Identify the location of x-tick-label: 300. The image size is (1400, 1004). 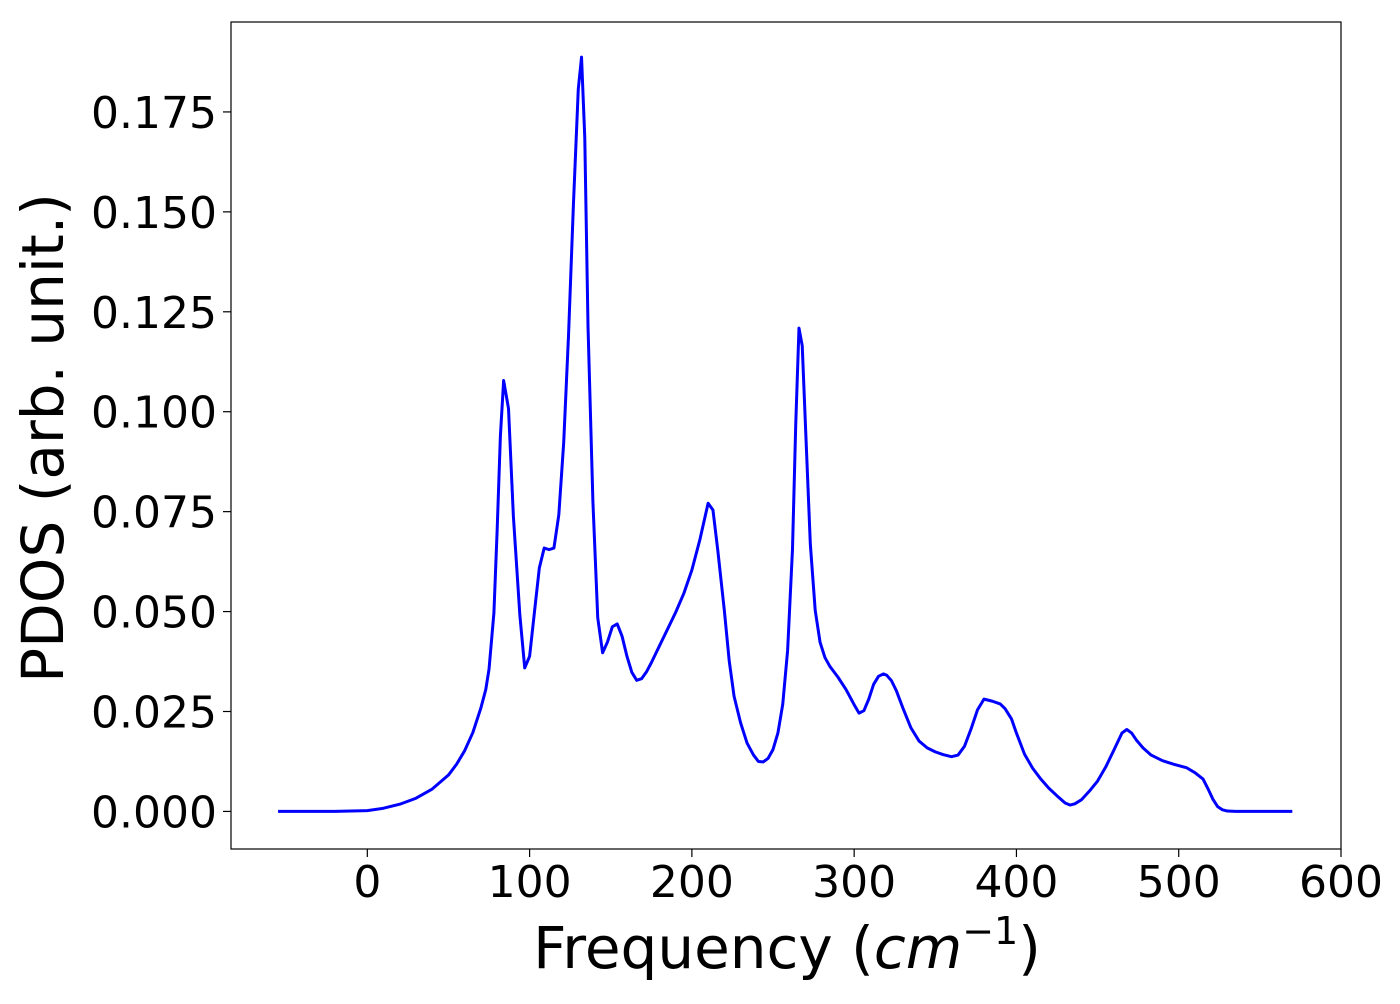
(854, 882).